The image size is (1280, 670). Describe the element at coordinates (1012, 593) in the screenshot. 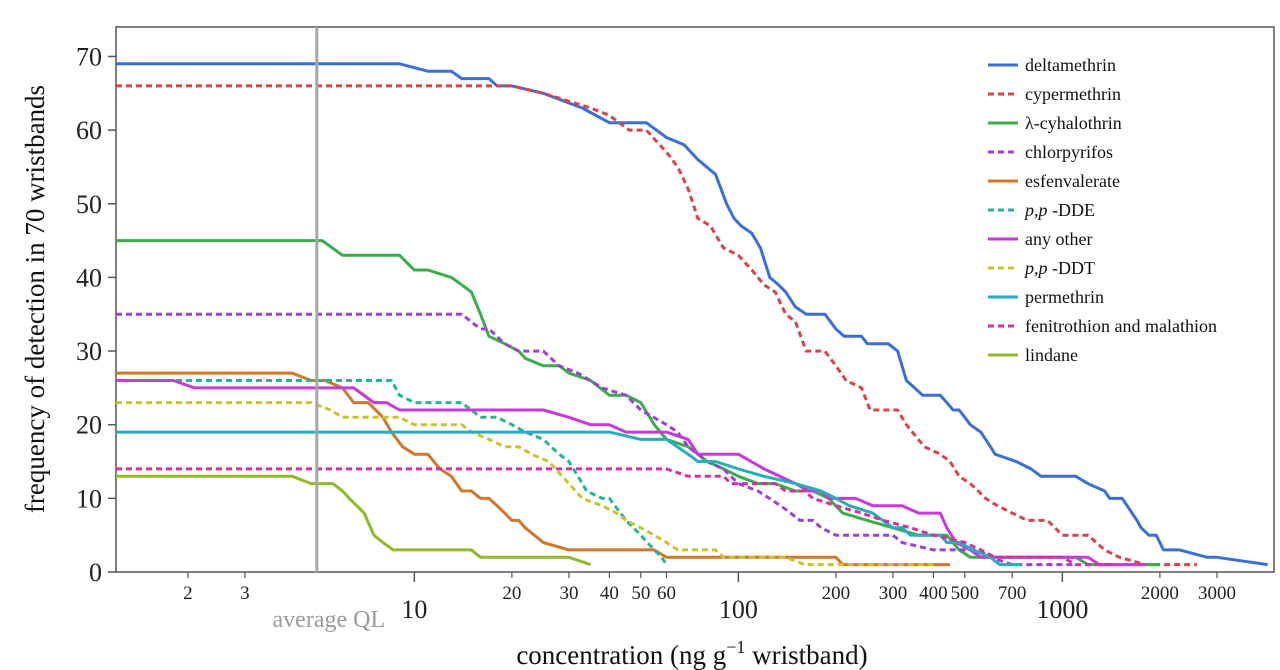

I see `x-minor-tick-label-11: 700` at that location.